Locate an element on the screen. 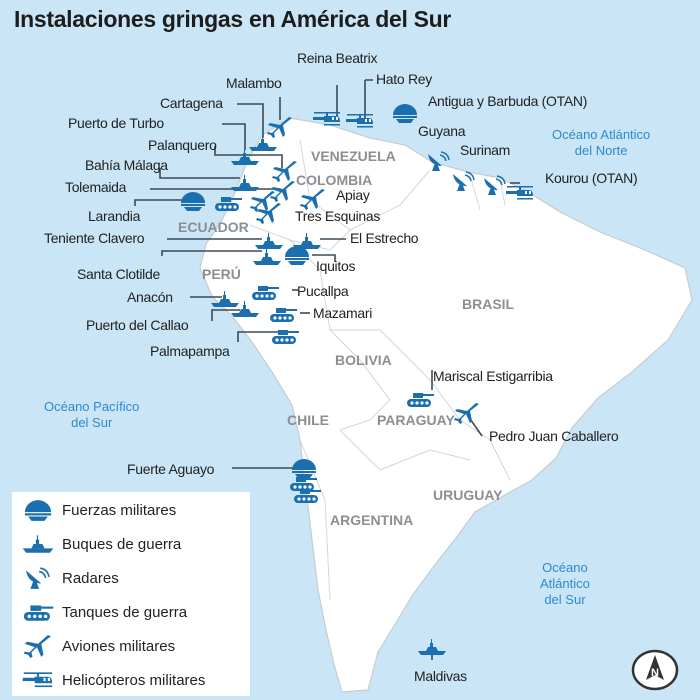 The image size is (700, 700). site-label: Hato Rey is located at coordinates (404, 79).